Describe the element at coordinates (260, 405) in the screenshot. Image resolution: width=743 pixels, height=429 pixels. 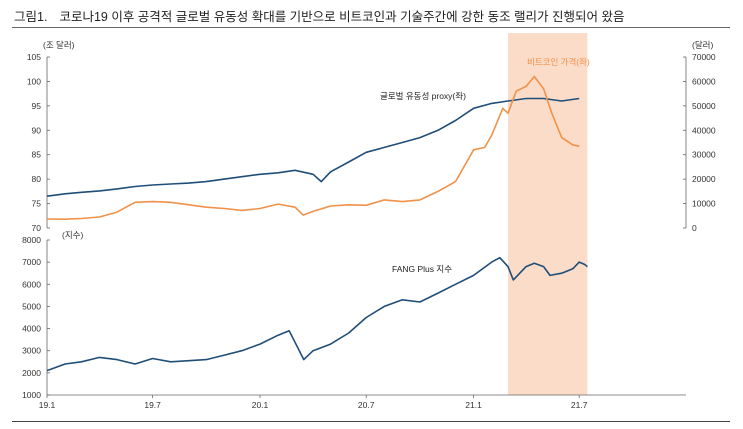
I see `x-tick-label: 20.1` at that location.